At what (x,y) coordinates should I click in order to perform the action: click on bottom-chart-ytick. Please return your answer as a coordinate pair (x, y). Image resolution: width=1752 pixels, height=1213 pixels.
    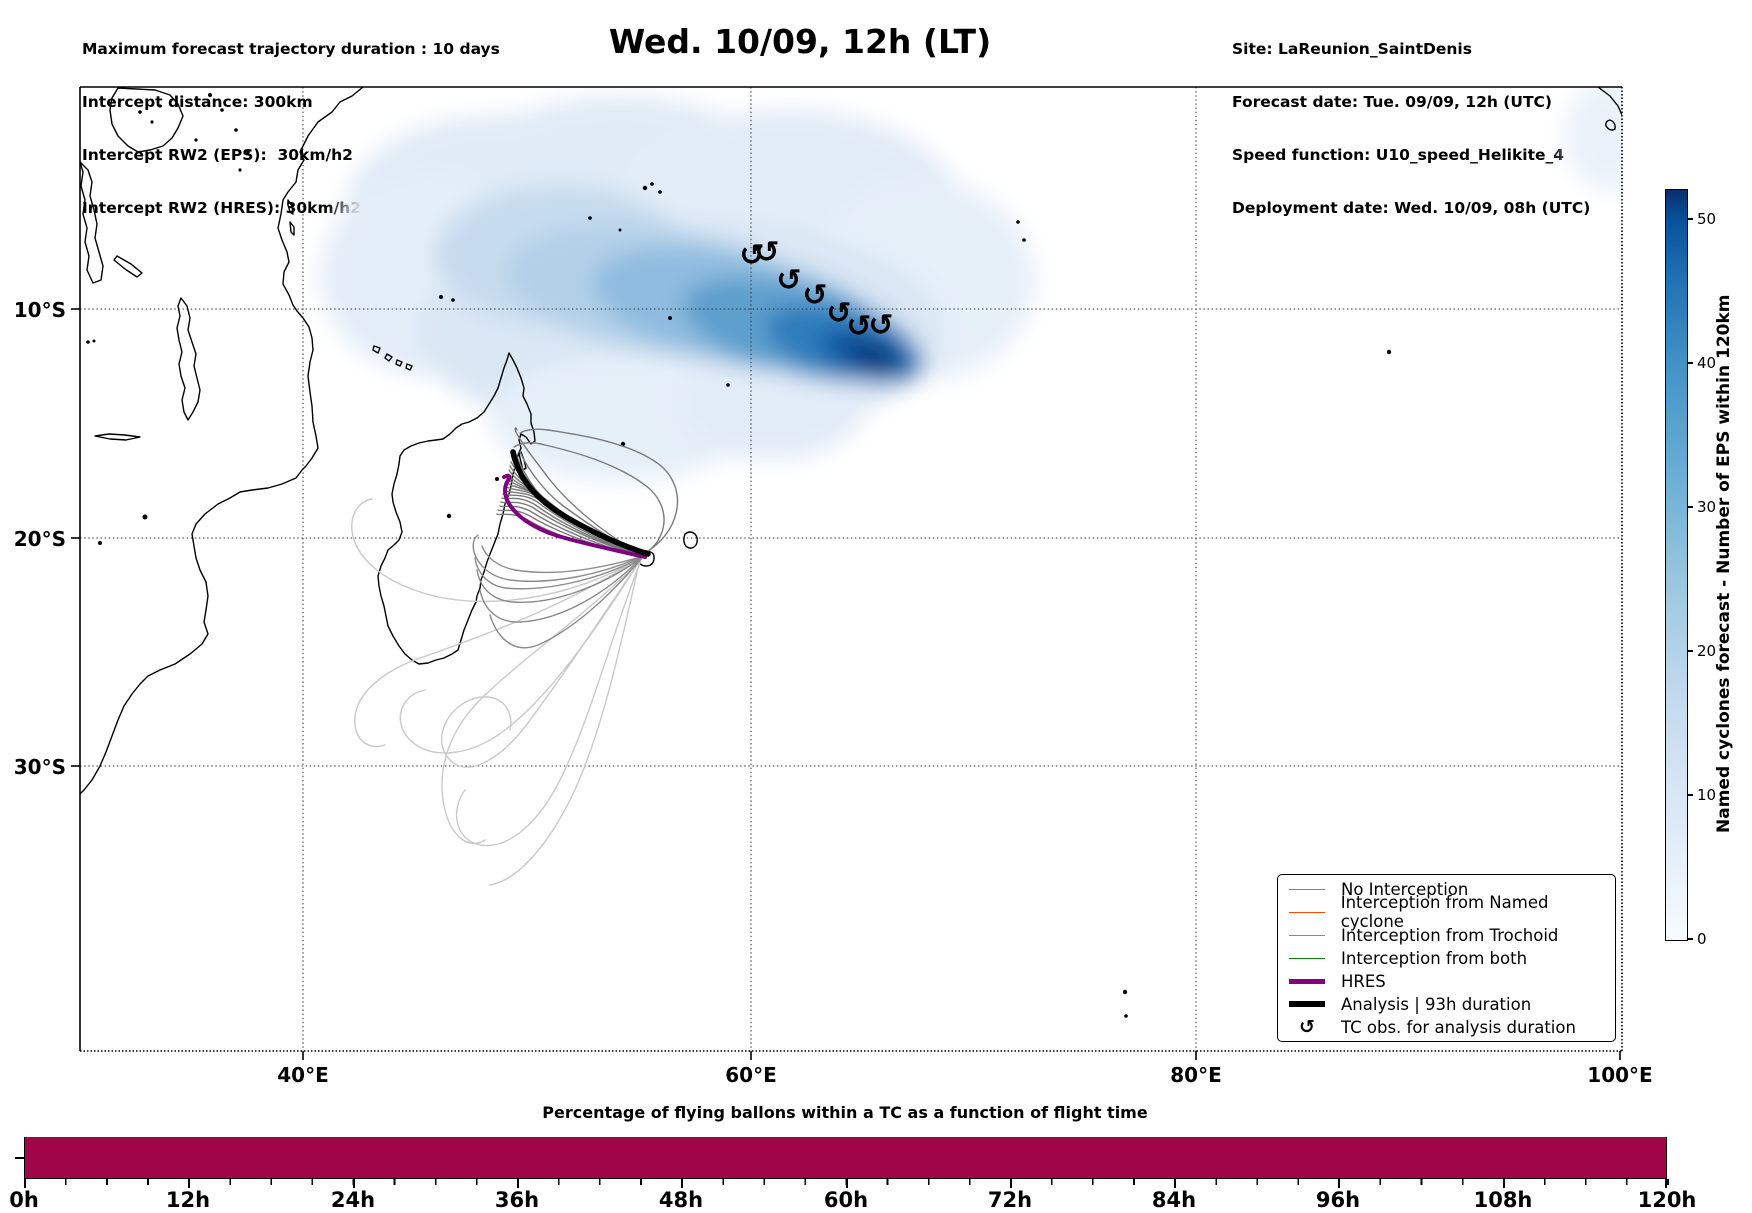
    Looking at the image, I should click on (19, 1158).